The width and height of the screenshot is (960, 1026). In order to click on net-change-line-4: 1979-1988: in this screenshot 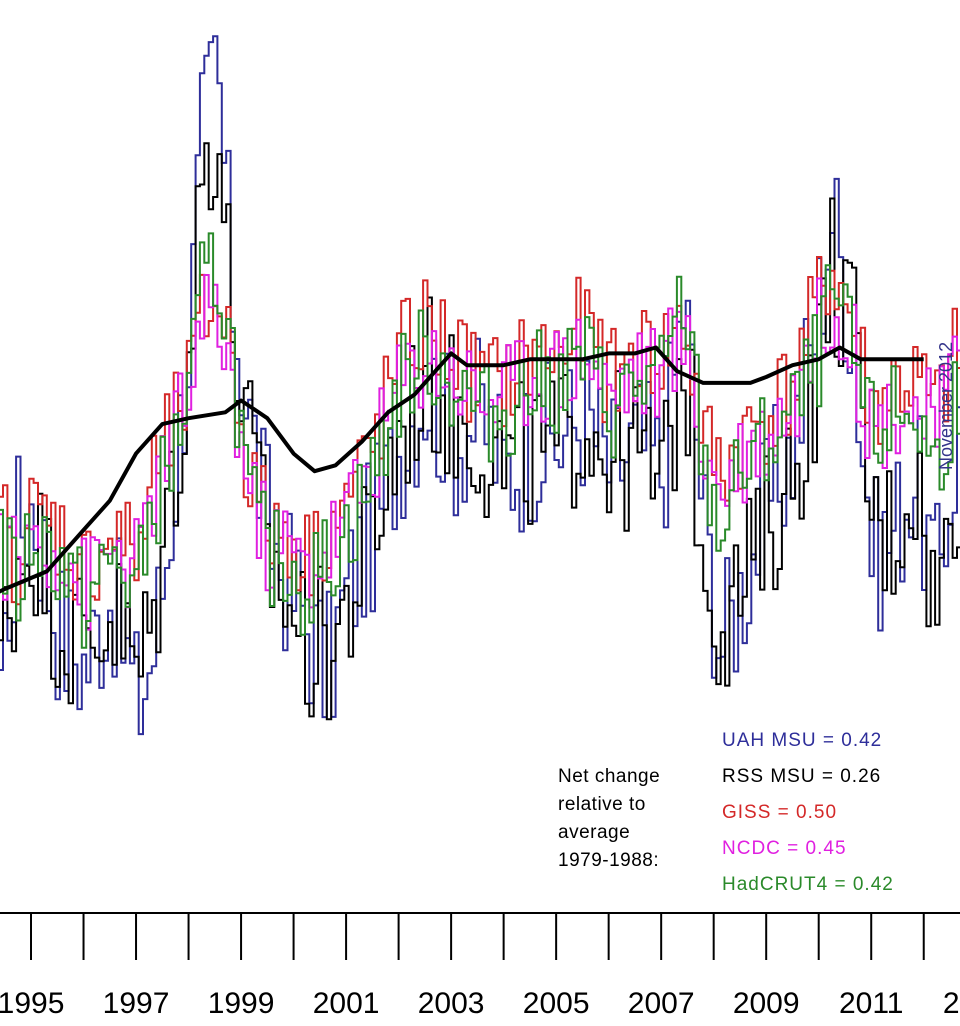, I will do `click(608, 860)`.